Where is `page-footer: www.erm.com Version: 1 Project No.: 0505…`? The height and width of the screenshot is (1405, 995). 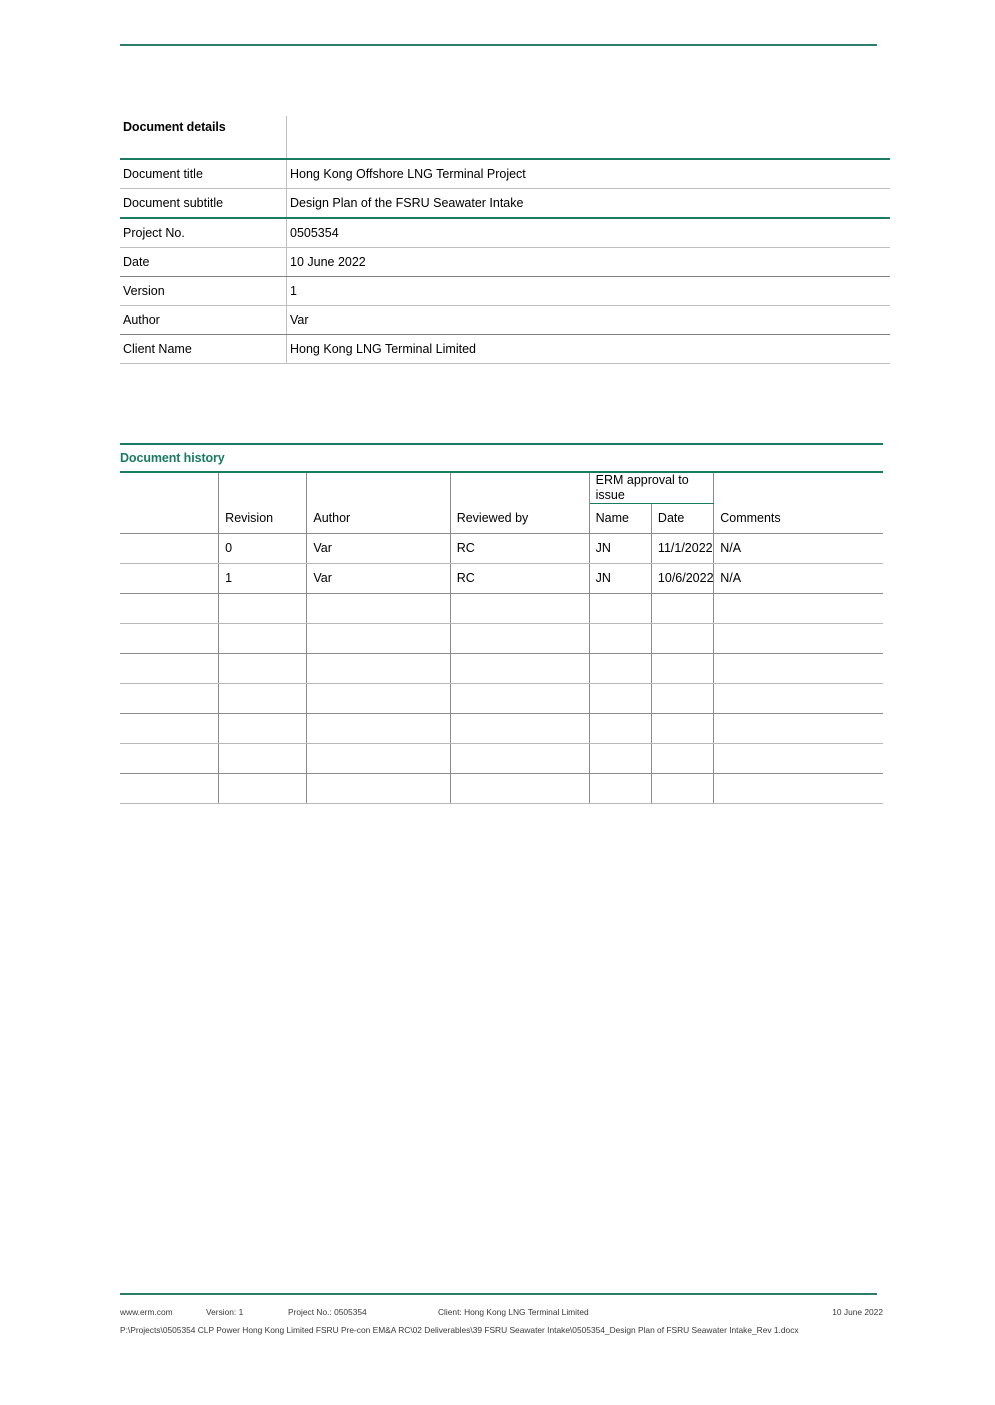
page-footer: www.erm.com Version: 1 Project No.: 0505… is located at coordinates (501, 1321).